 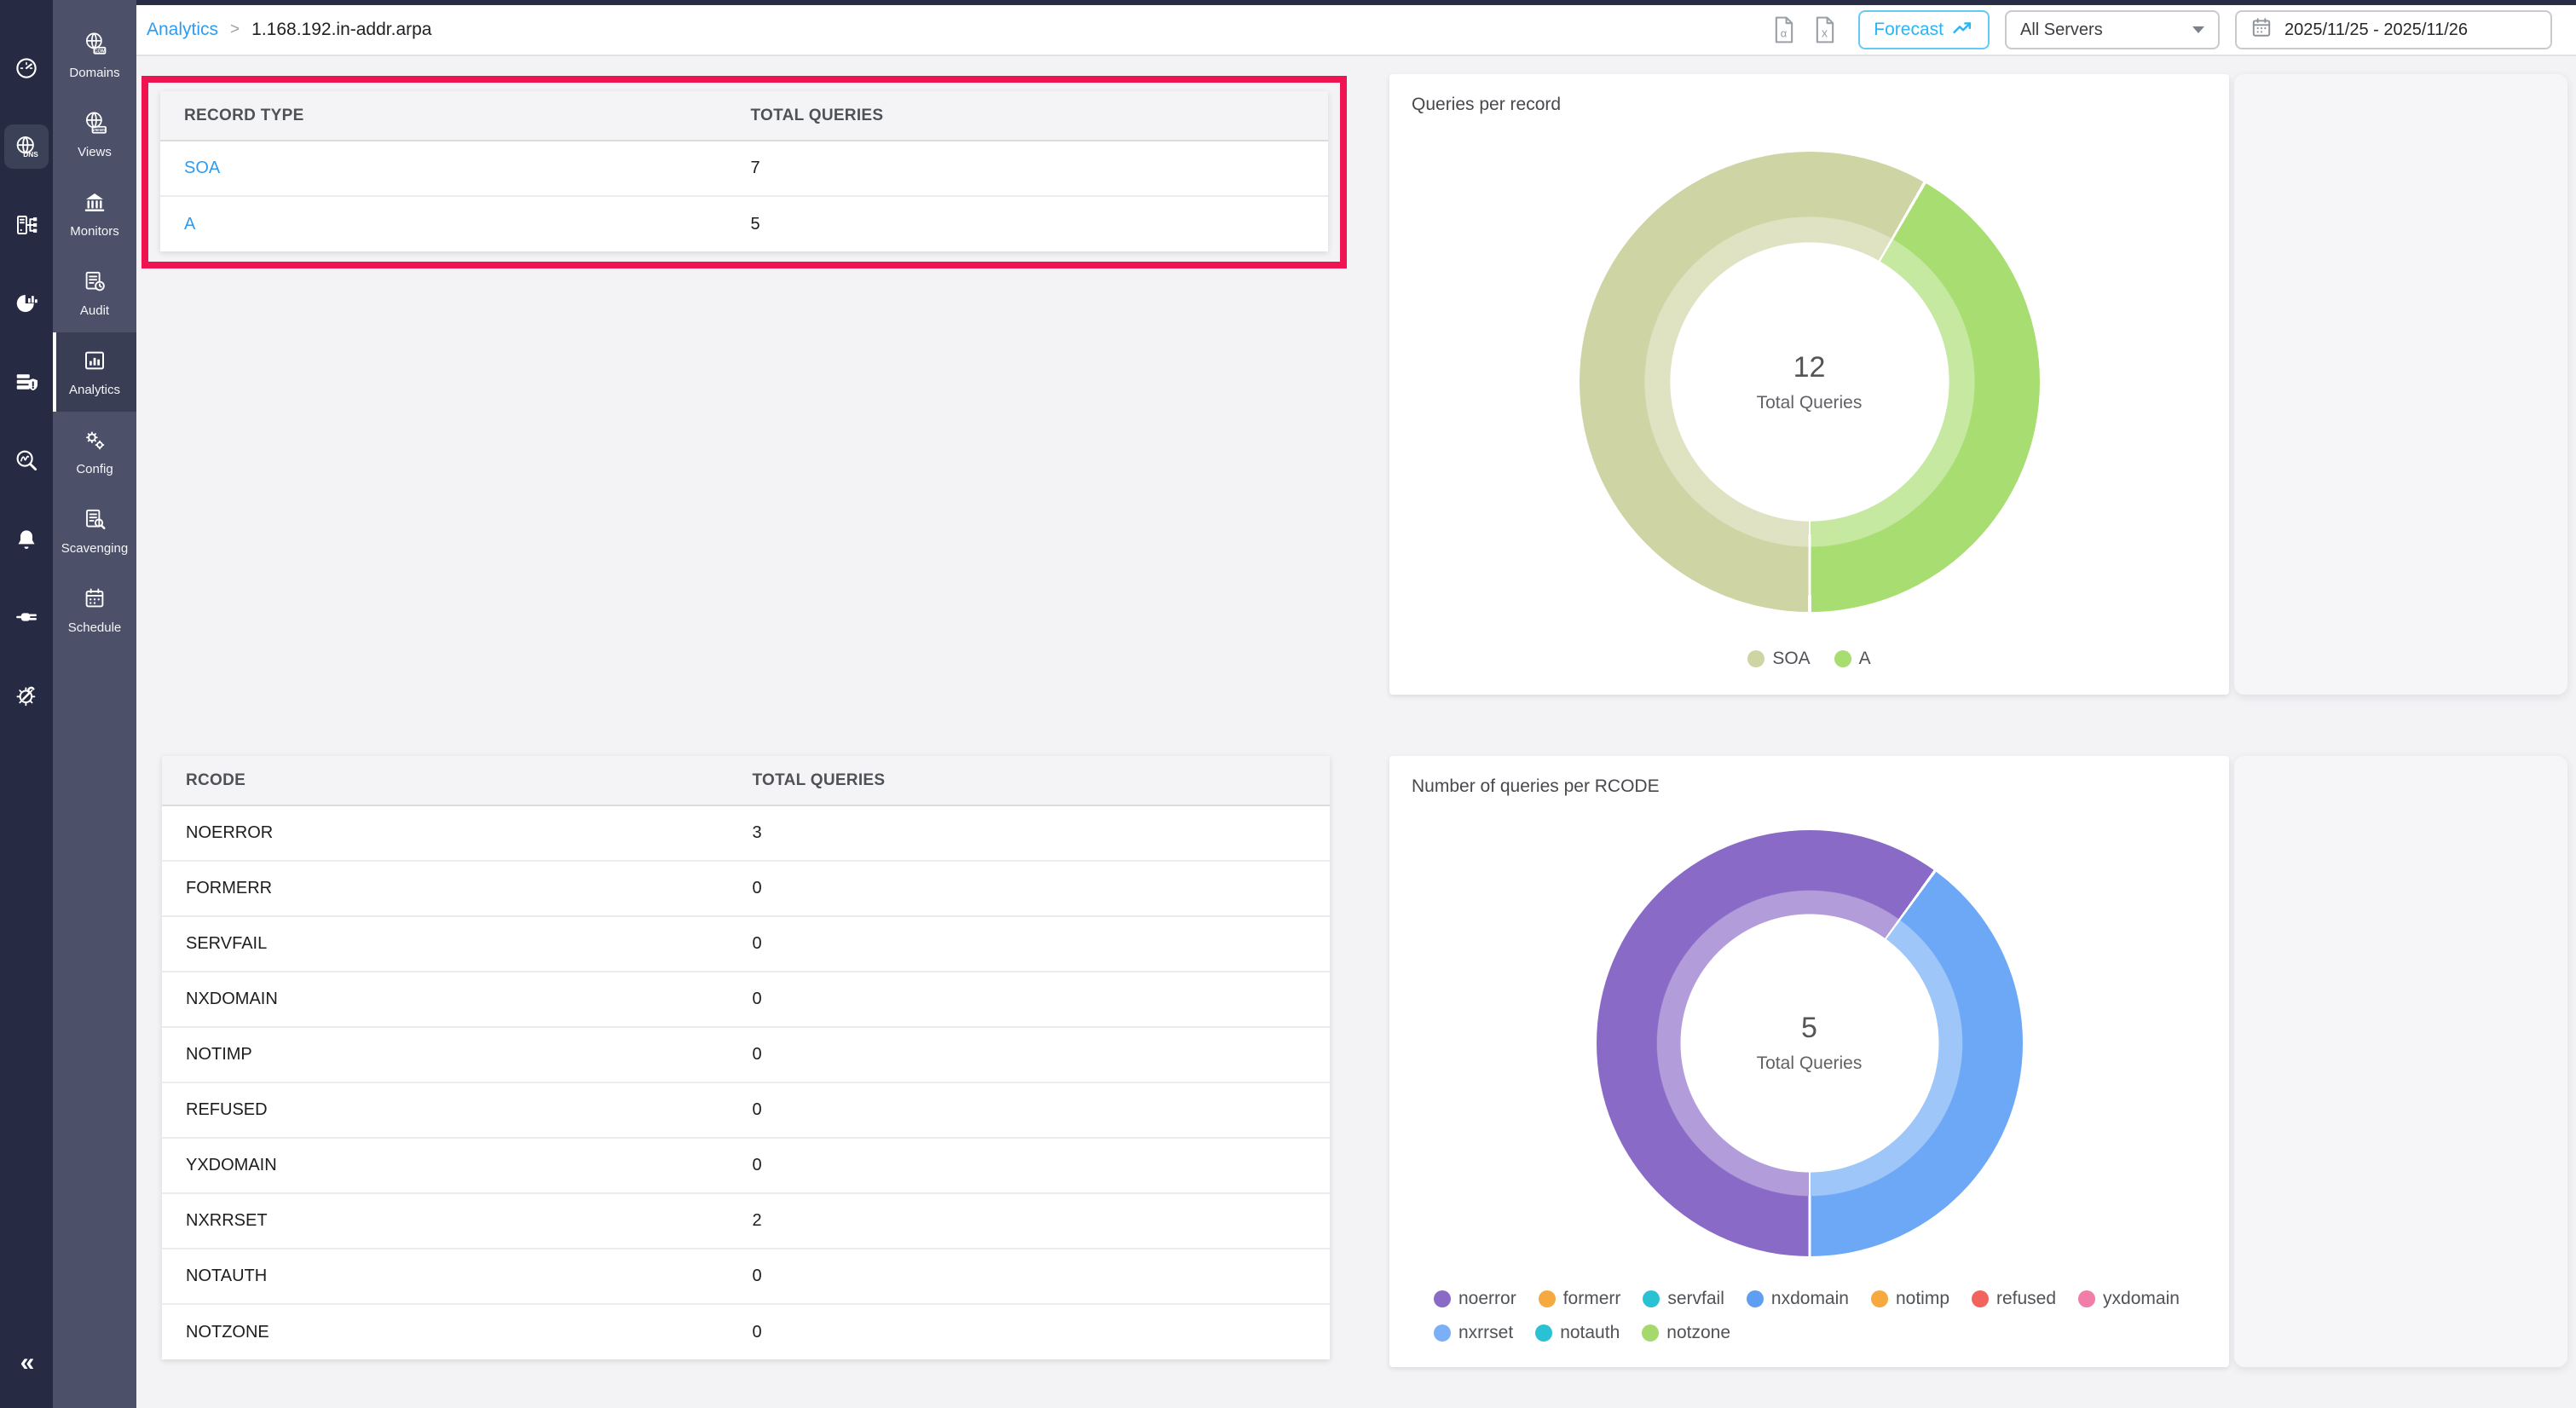 What do you see at coordinates (1695, 1298) in the screenshot?
I see `legend-label: servfail` at bounding box center [1695, 1298].